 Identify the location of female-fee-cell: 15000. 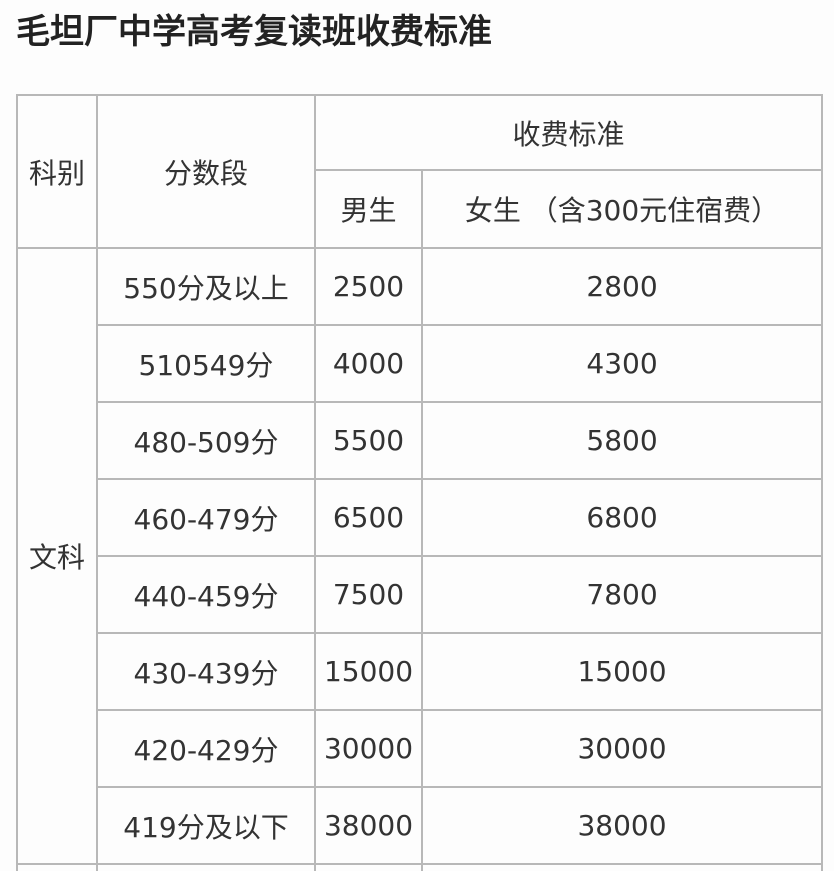
(622, 671).